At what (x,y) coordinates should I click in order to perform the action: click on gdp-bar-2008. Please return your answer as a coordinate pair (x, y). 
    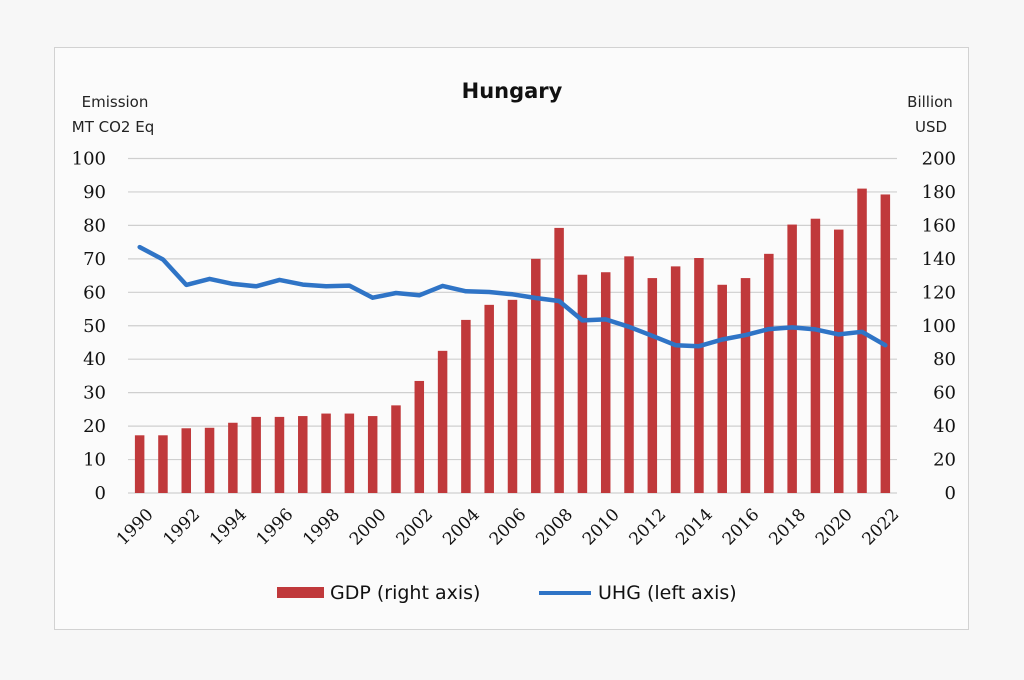
    Looking at the image, I should click on (559, 360).